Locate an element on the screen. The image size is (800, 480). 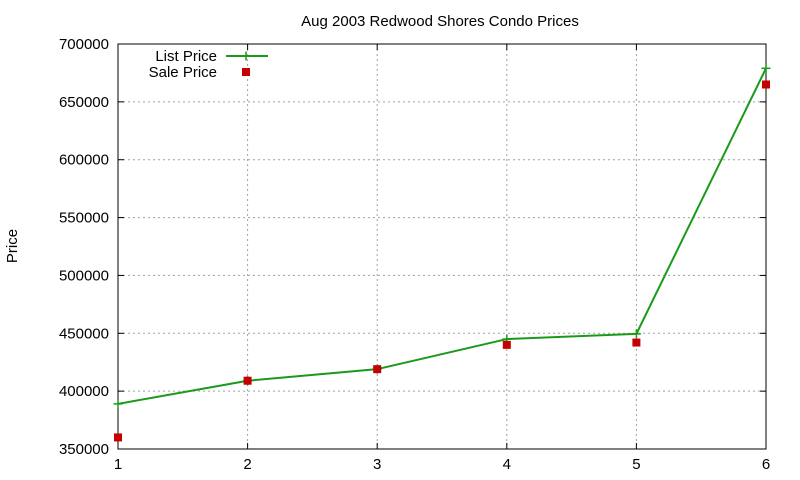
legend-label: Sale Price is located at coordinates (183, 72).